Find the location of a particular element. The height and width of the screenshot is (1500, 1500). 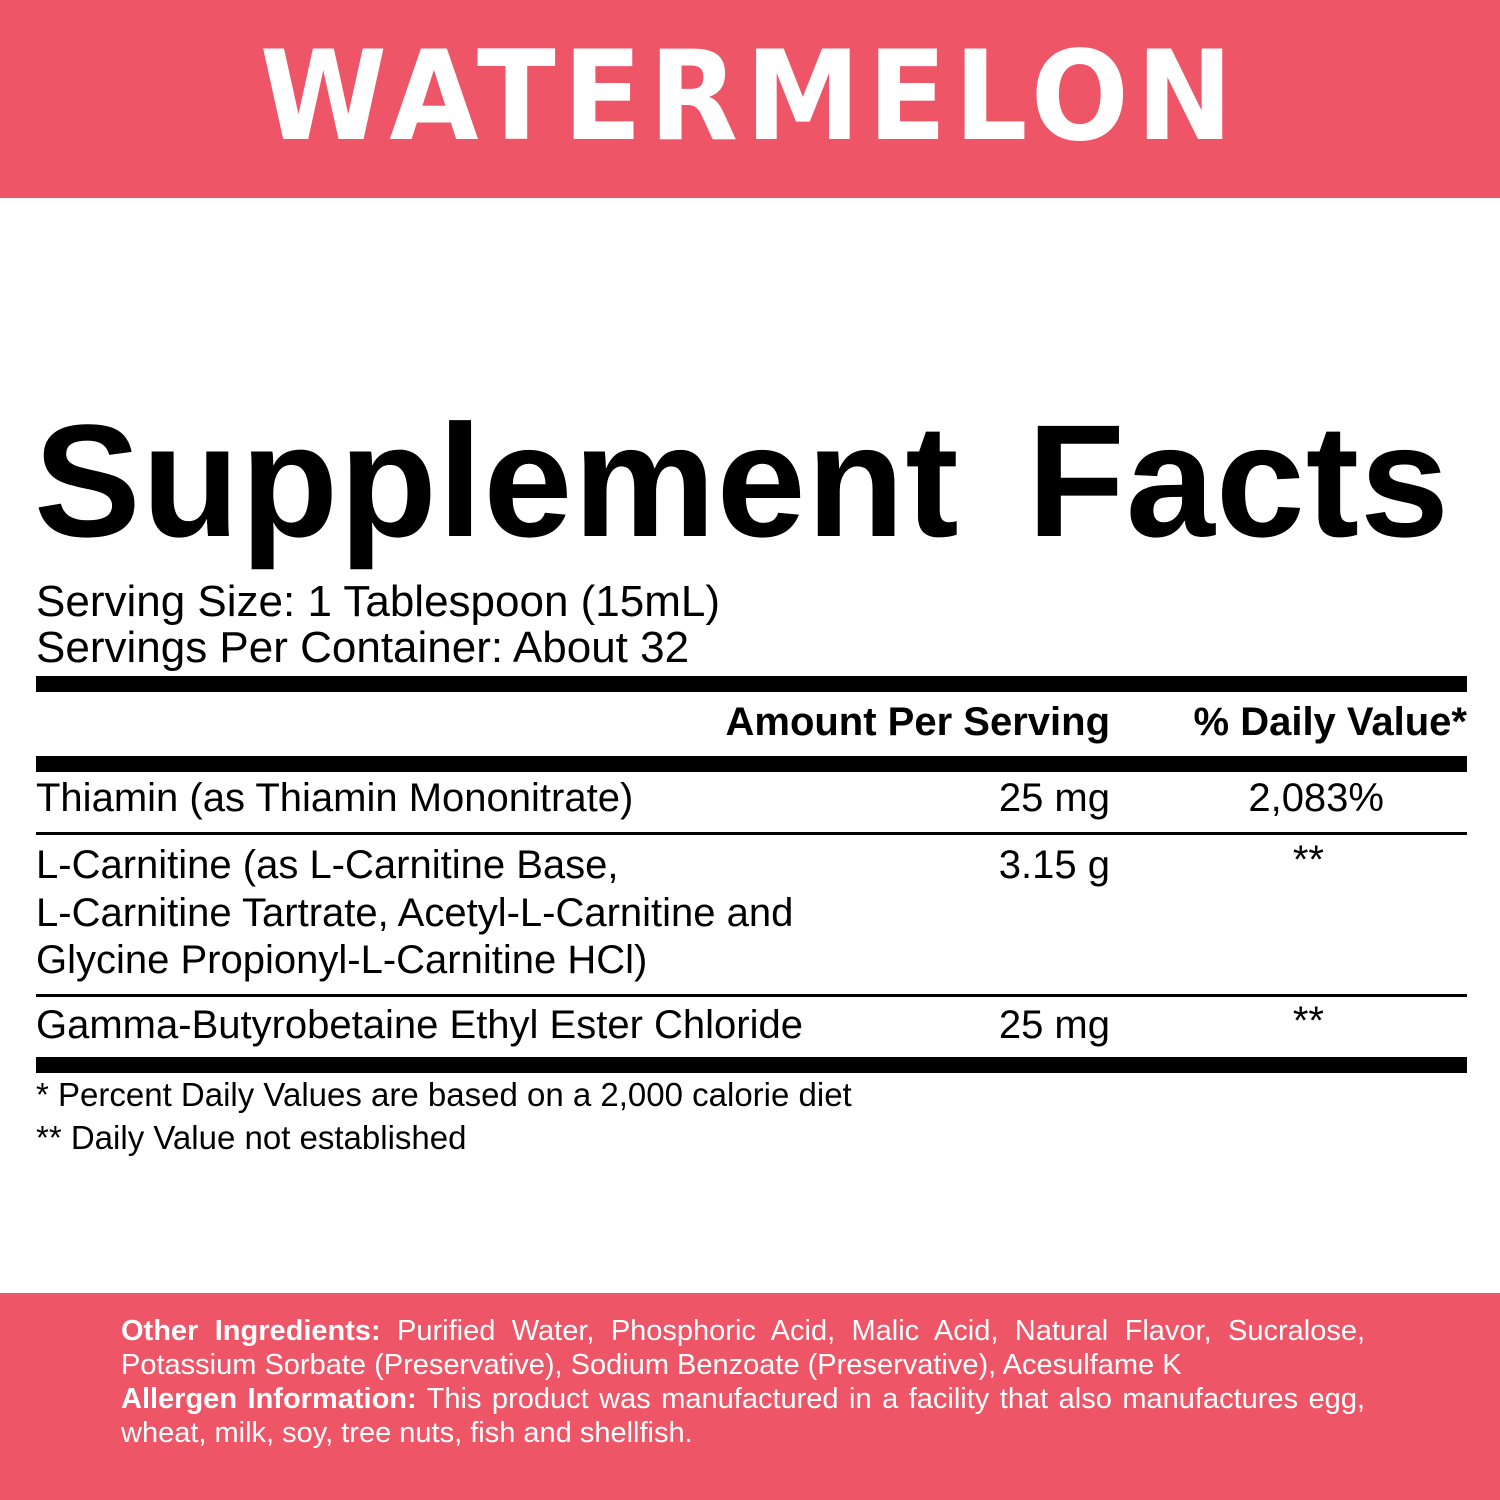

allergen-label: Allergen Information: is located at coordinates (269, 1399).